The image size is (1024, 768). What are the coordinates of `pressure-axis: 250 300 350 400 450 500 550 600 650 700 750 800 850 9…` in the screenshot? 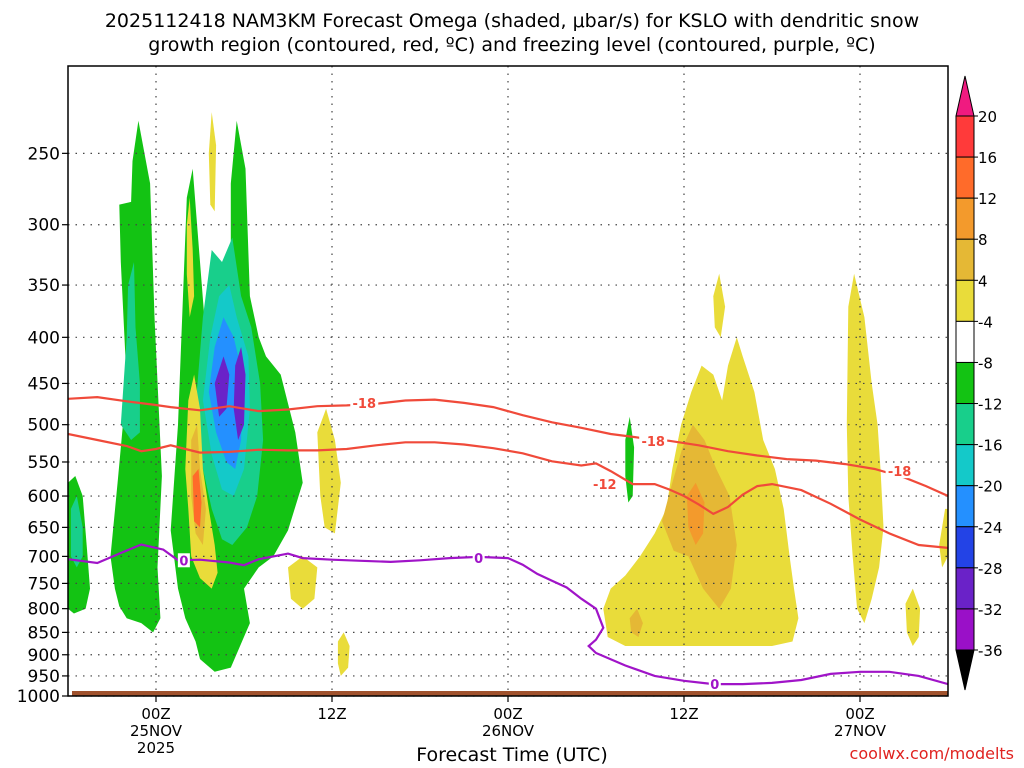 It's located at (42, 425).